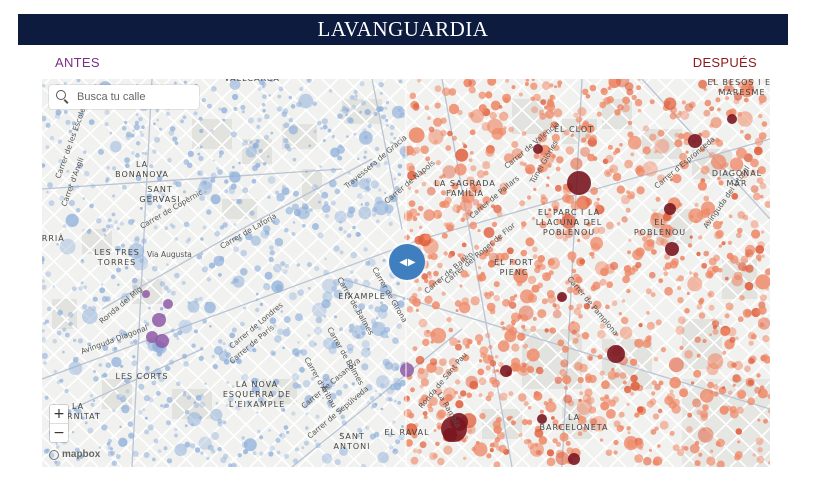  What do you see at coordinates (77, 62) in the screenshot?
I see `before-label: ANTES` at bounding box center [77, 62].